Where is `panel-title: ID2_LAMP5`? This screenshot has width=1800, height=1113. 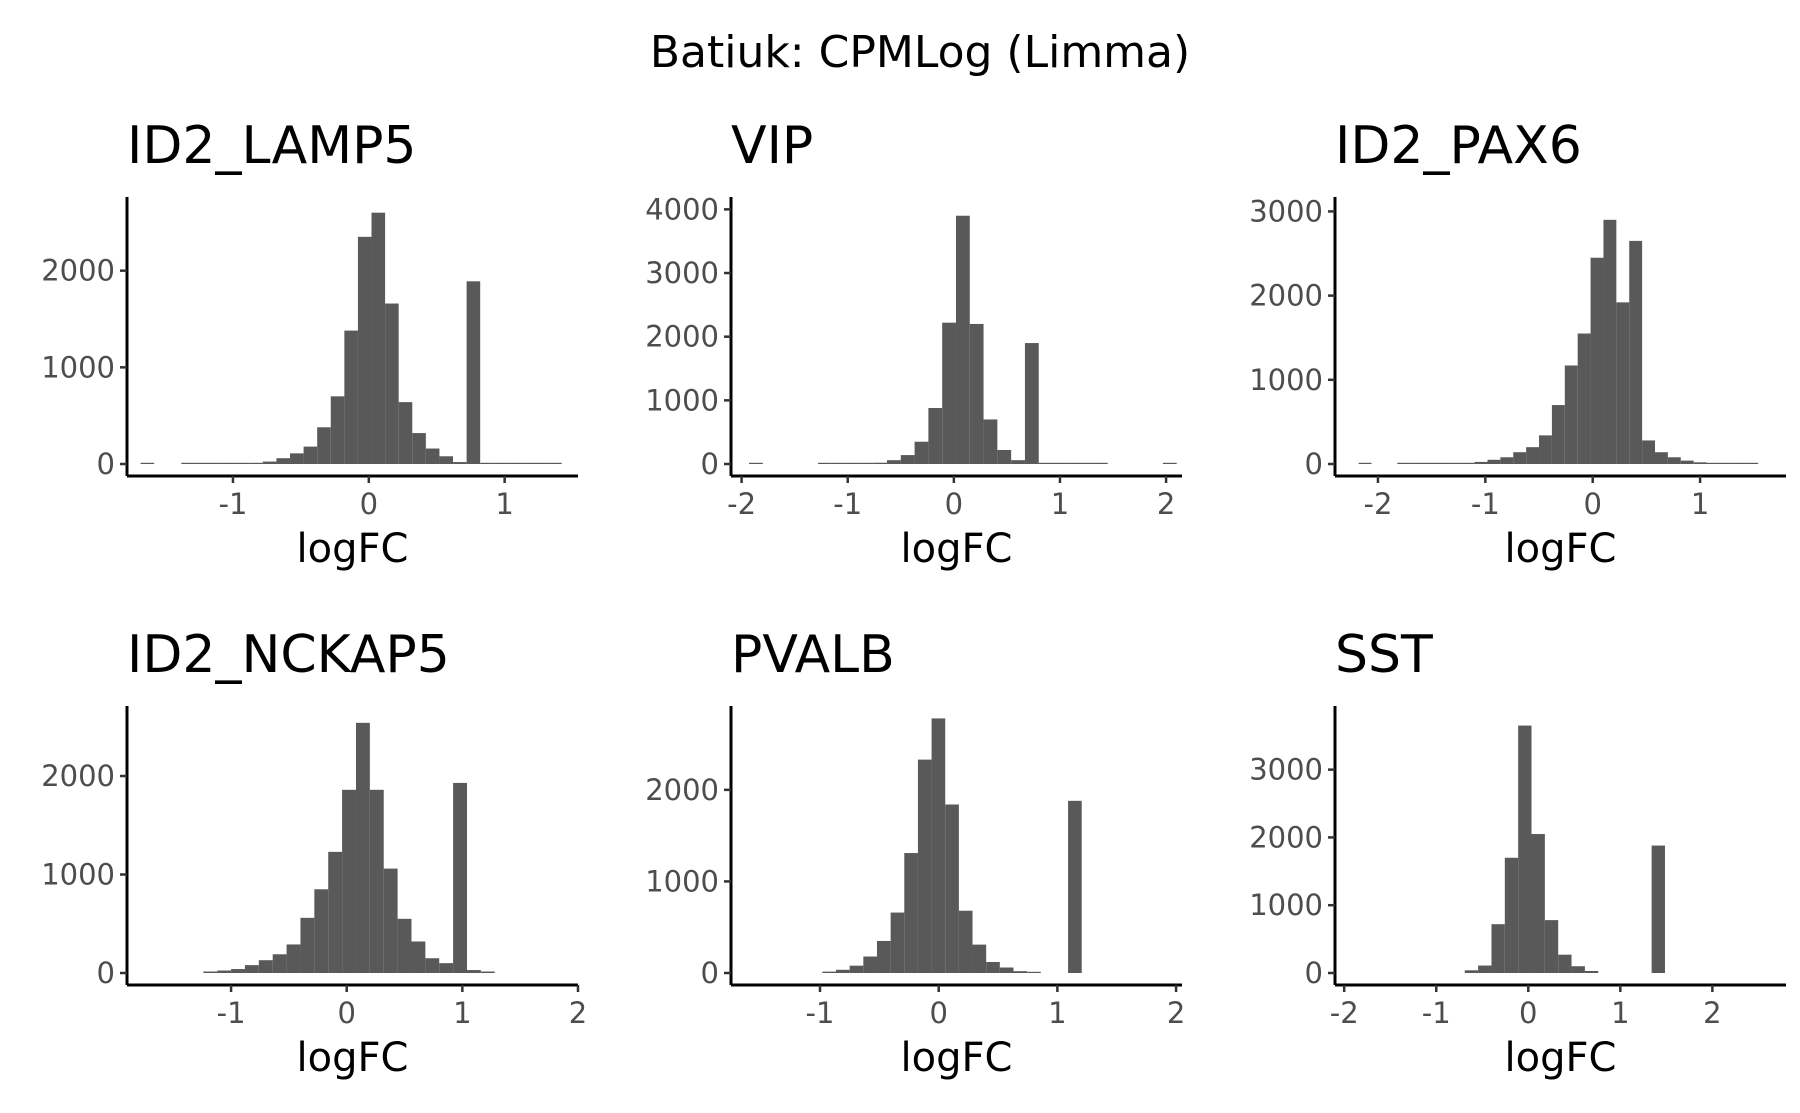
panel-title: ID2_LAMP5 is located at coordinates (272, 146).